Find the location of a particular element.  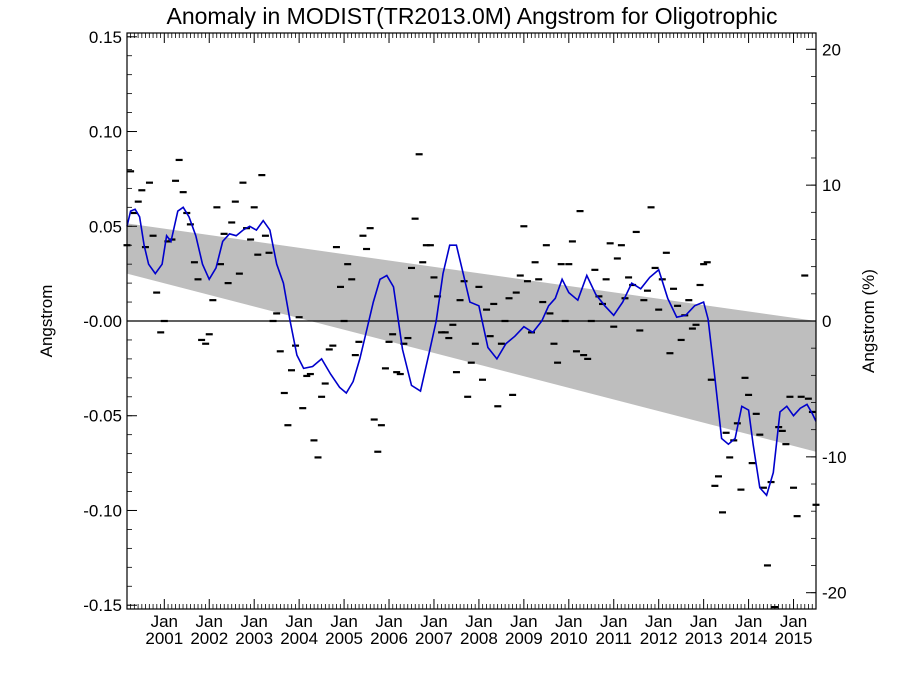

x-tick-label-year: 2014 is located at coordinates (749, 638).